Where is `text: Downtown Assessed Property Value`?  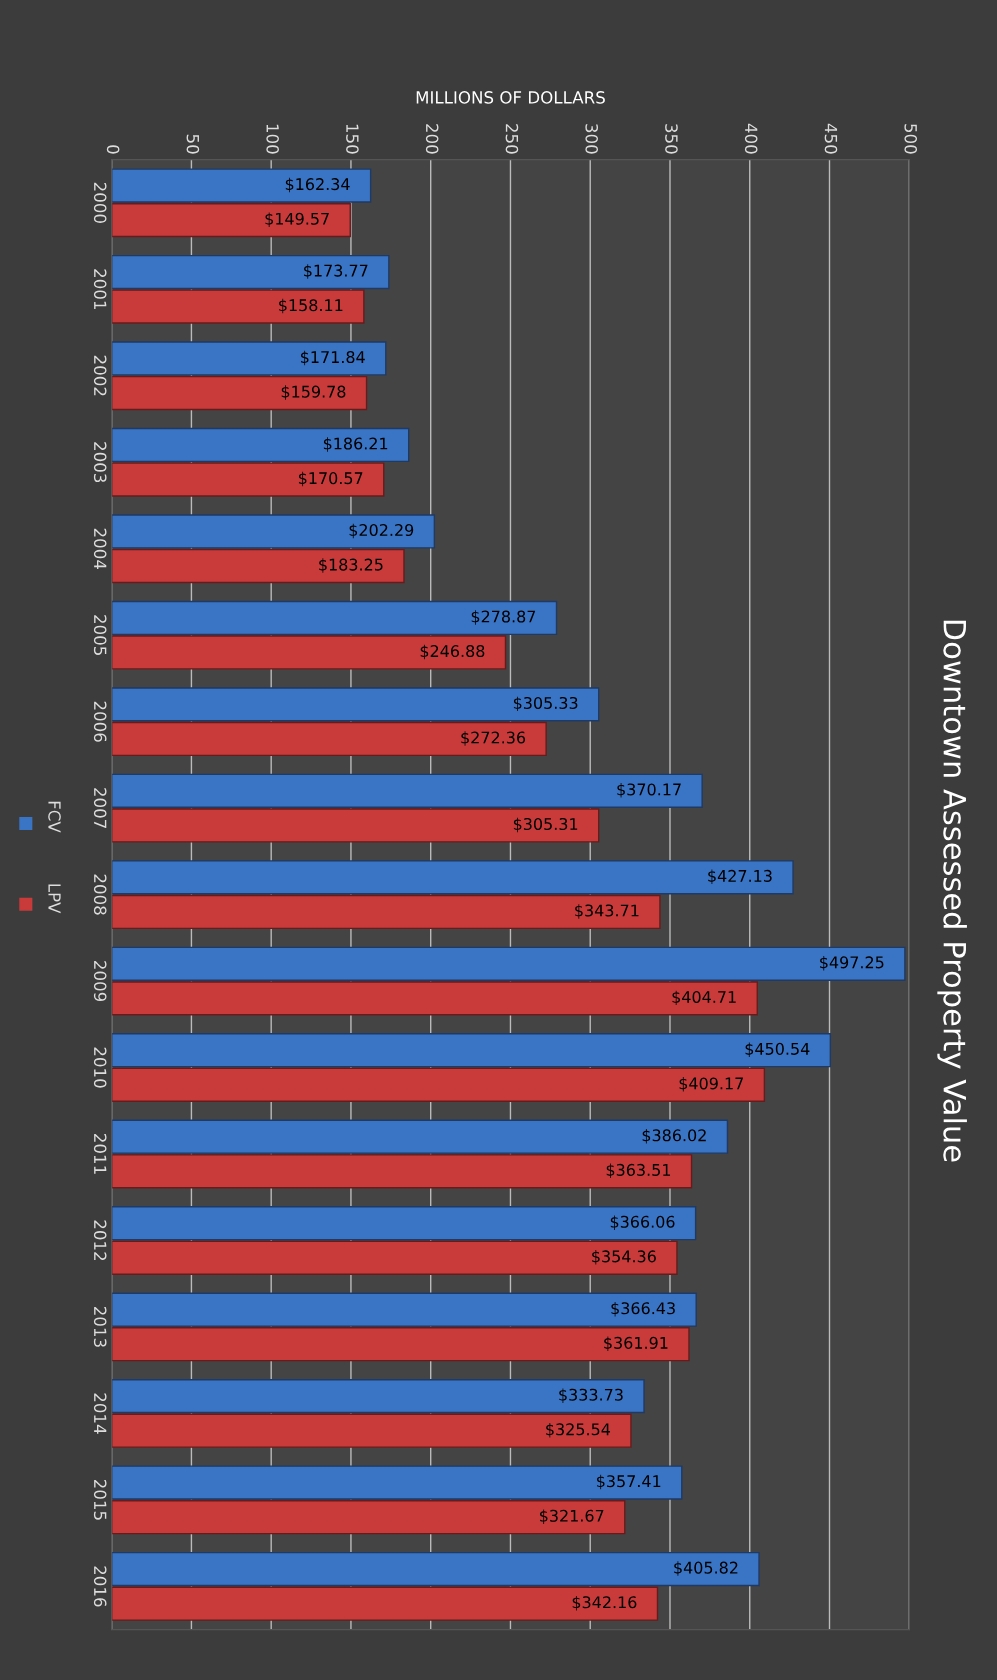
text: Downtown Assessed Property Value is located at coordinates (952, 891).